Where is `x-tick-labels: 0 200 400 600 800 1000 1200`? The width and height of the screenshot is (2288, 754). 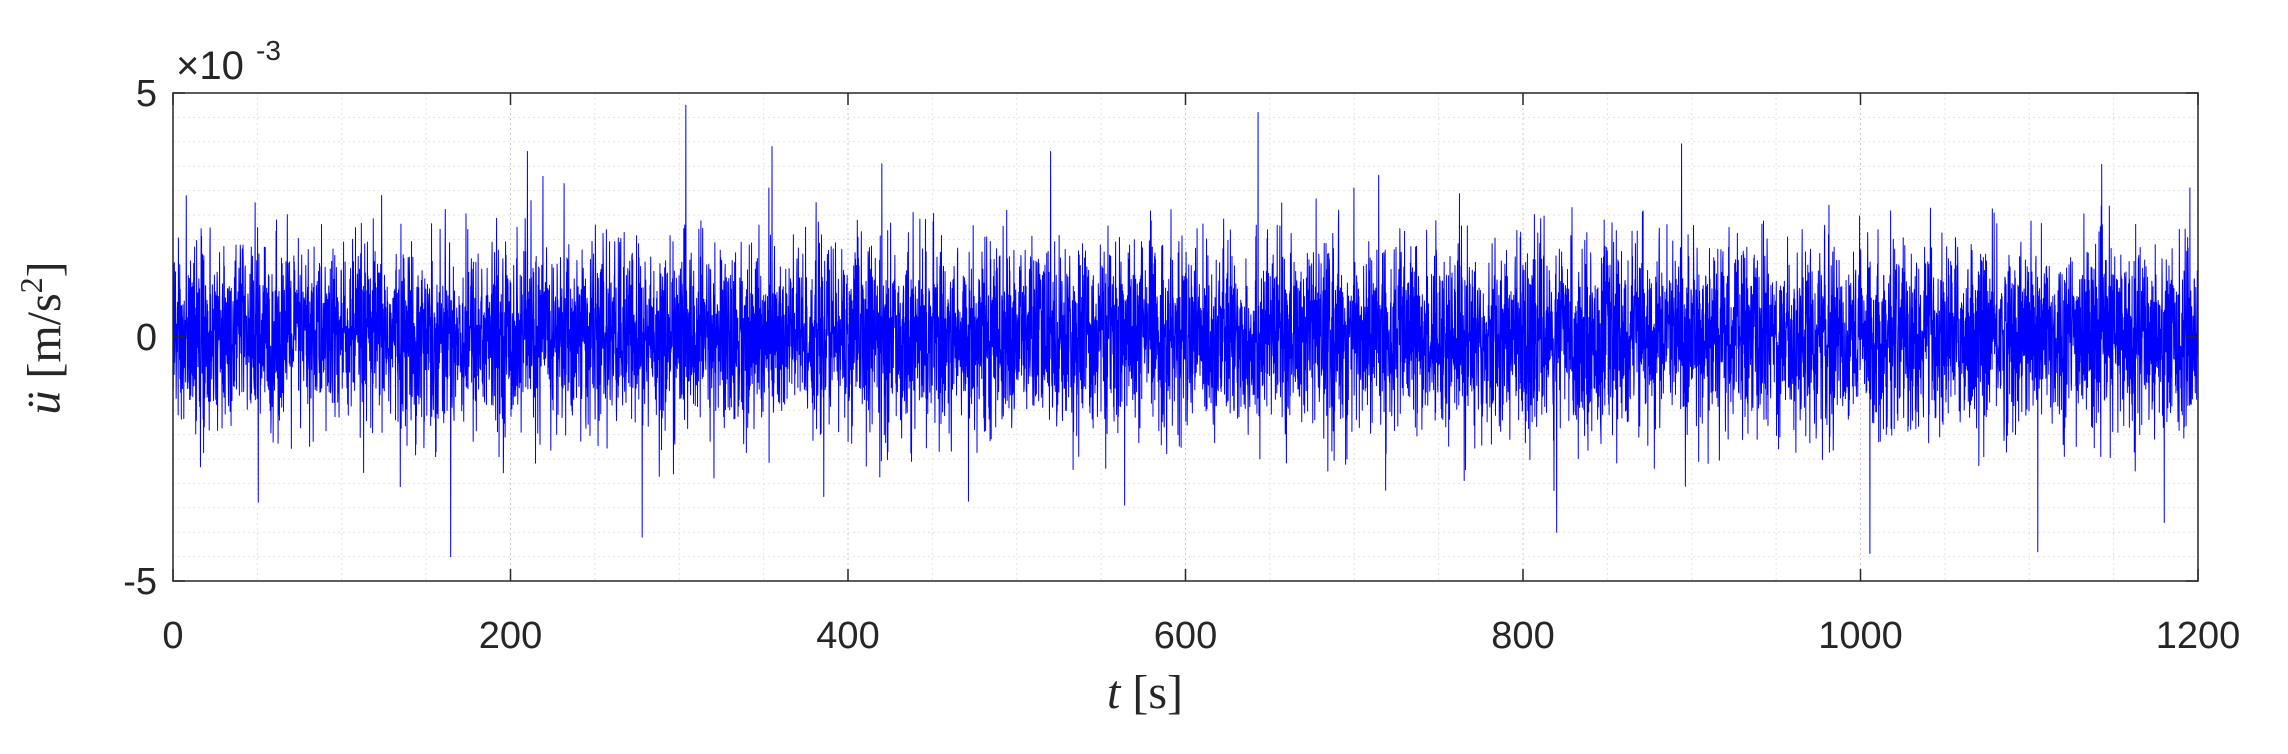 x-tick-labels: 0 200 400 600 800 1000 1200 is located at coordinates (1201, 636).